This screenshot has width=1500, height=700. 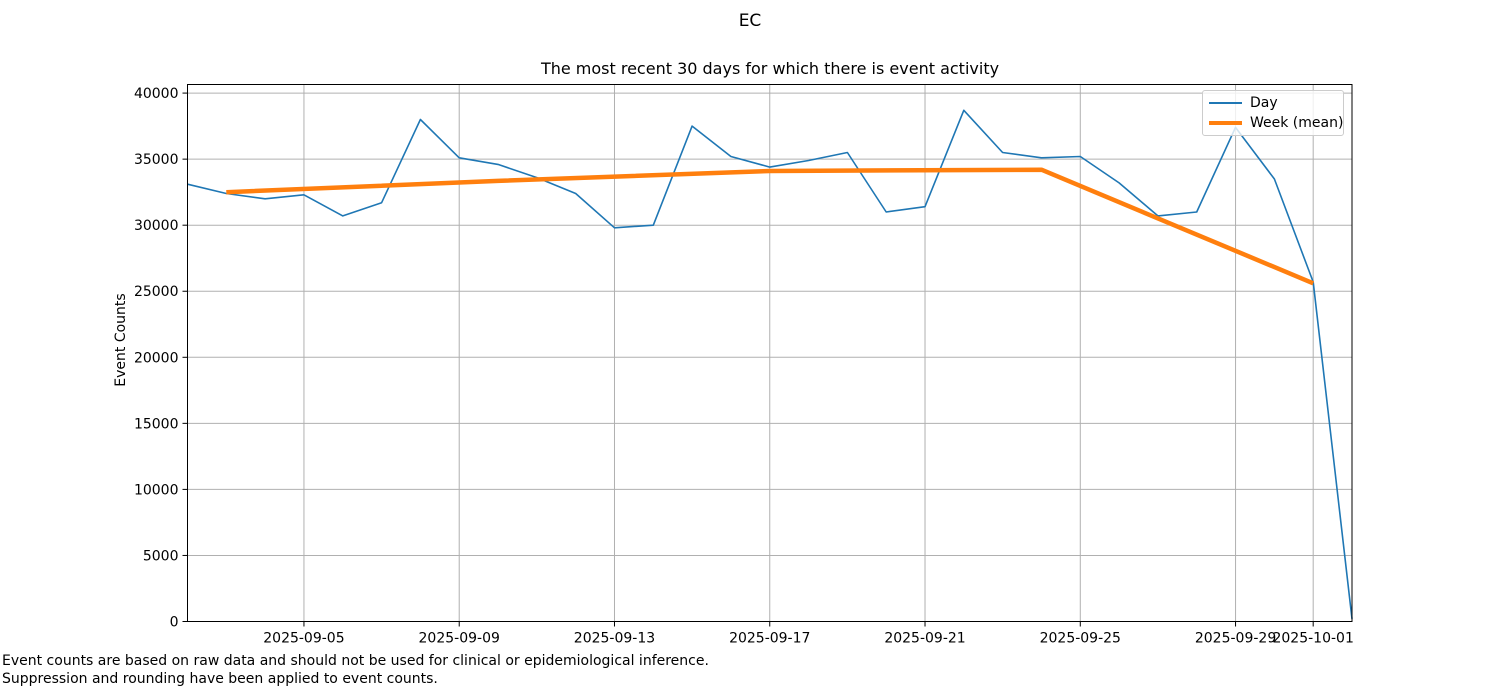 I want to click on week-mean-line-sample, so click(x=1225, y=123).